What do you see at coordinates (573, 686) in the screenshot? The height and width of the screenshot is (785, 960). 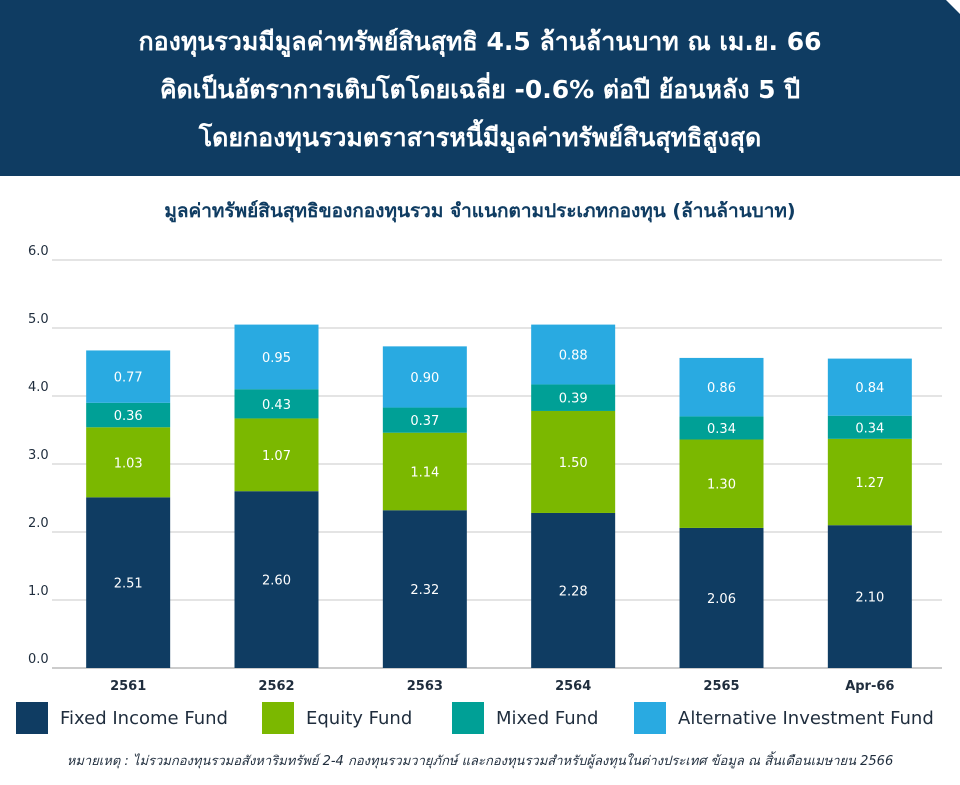 I see `x-tick-label: 2564` at bounding box center [573, 686].